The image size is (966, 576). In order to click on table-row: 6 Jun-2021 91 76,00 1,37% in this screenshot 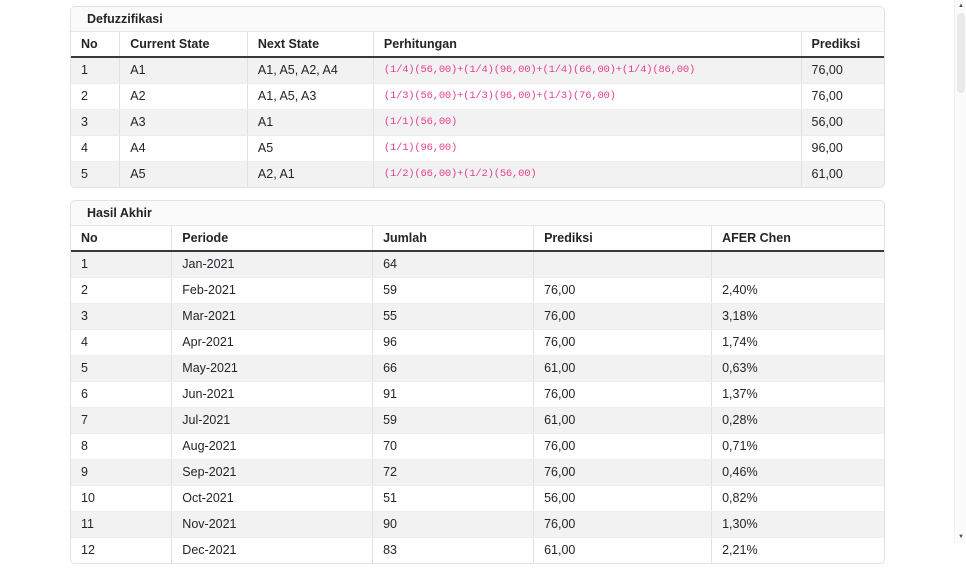, I will do `click(477, 394)`.